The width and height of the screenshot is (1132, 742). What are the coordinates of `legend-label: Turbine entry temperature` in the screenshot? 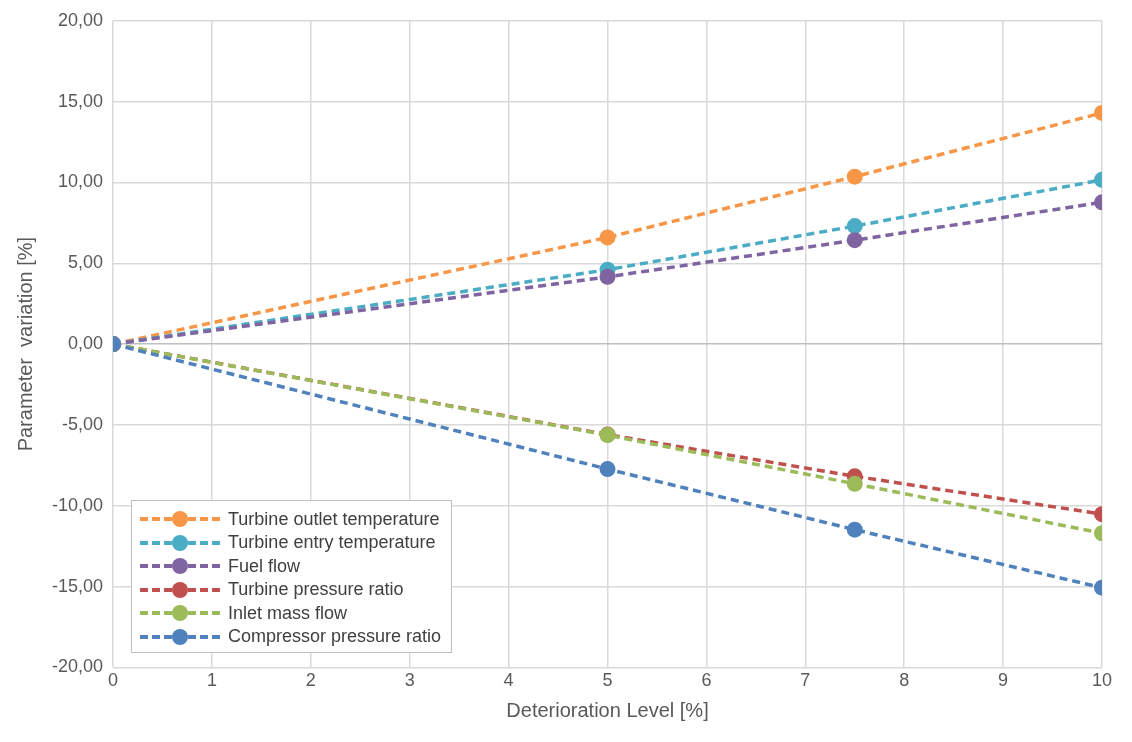 It's located at (332, 543).